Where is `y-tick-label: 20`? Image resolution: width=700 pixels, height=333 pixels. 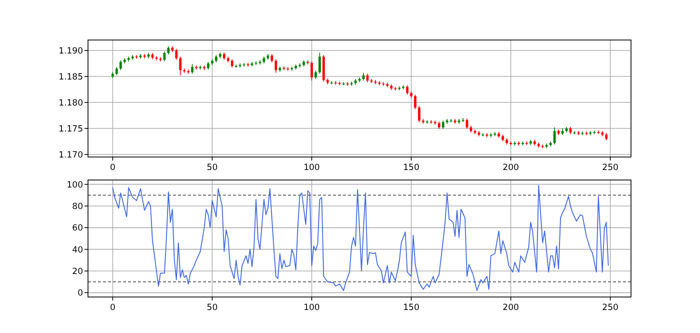
y-tick-label: 20 is located at coordinates (77, 271).